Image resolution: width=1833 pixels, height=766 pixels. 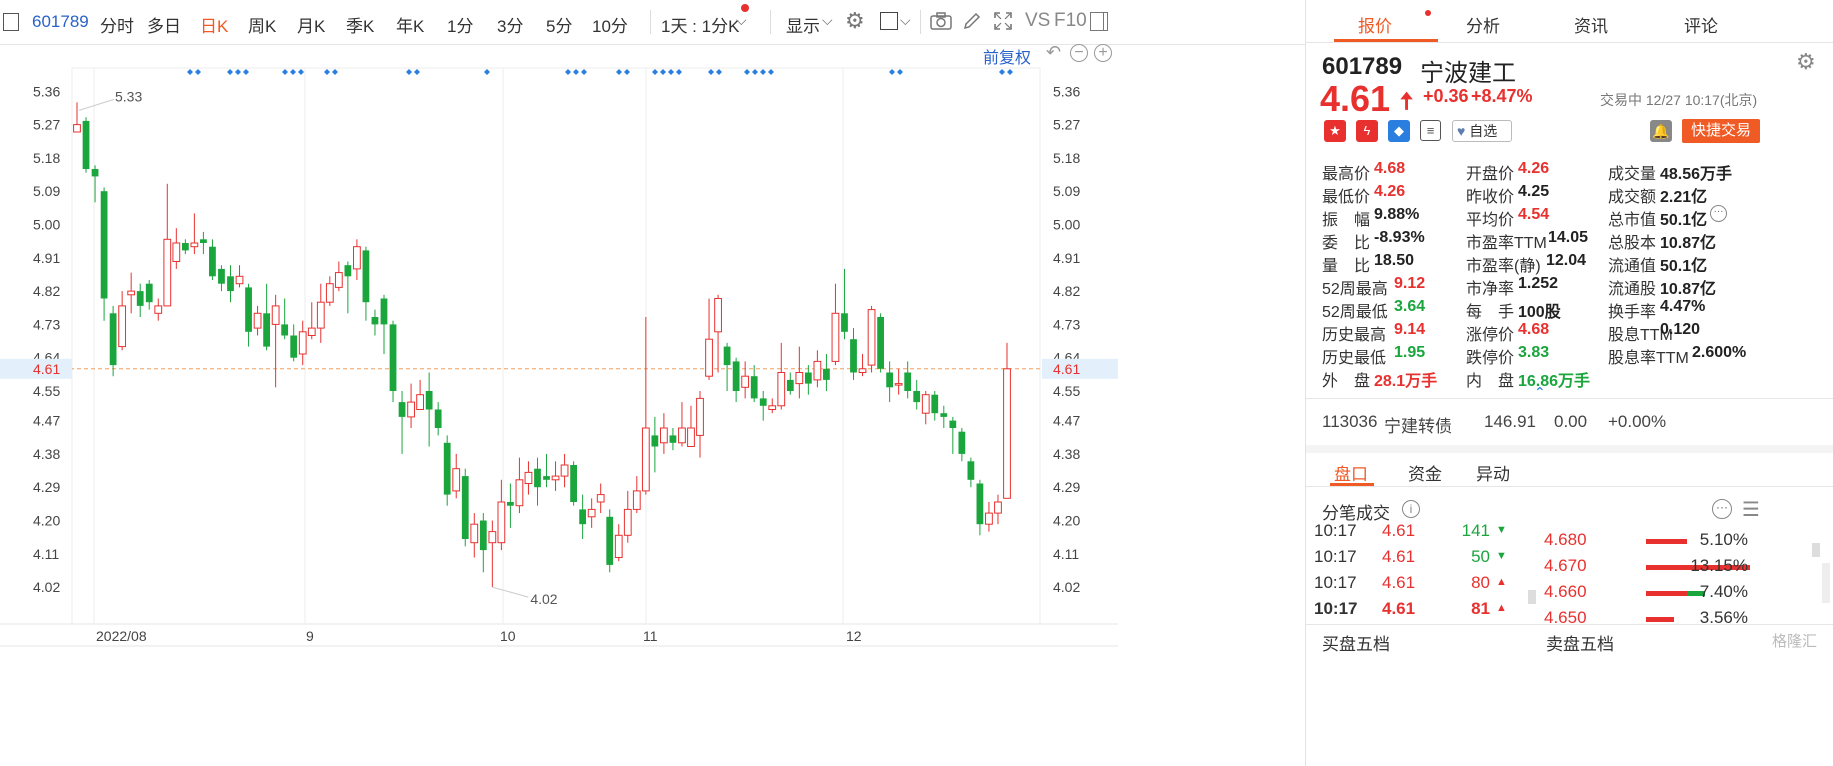 I want to click on pencil-icon, so click(x=972, y=21).